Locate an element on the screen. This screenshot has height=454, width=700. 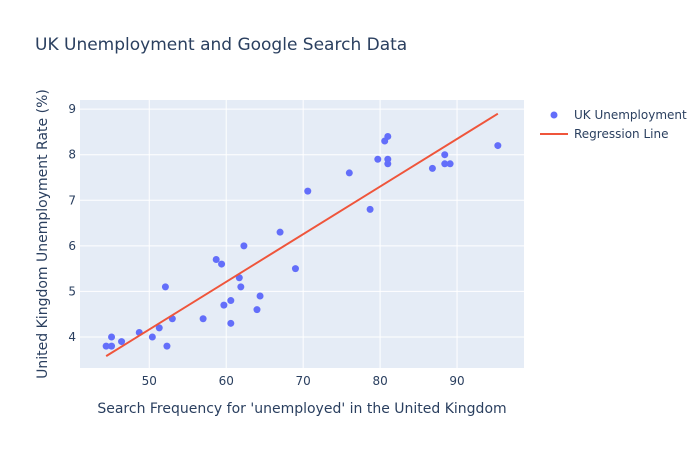
y-axis-label: United Kingdom Unemployment Rate (%) is located at coordinates (43, 234).